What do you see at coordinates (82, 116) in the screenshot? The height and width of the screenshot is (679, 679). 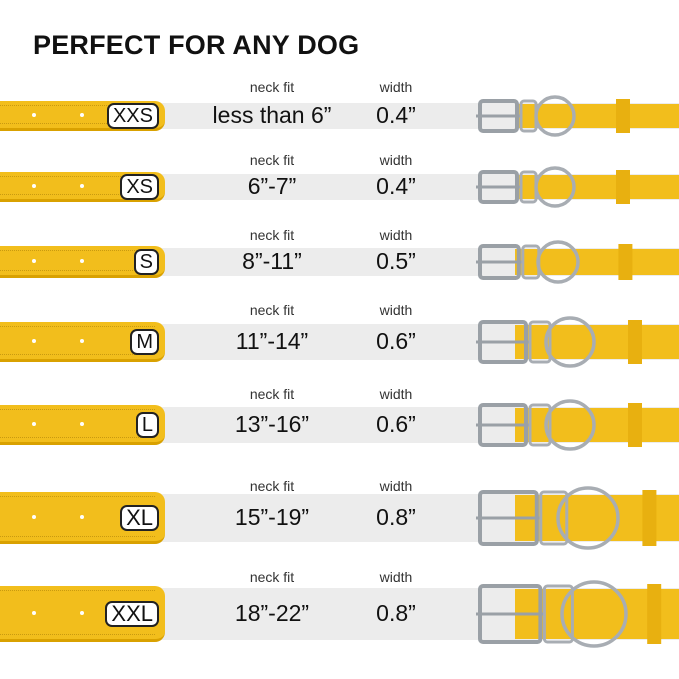 I see `collar-strap-image: XXS` at bounding box center [82, 116].